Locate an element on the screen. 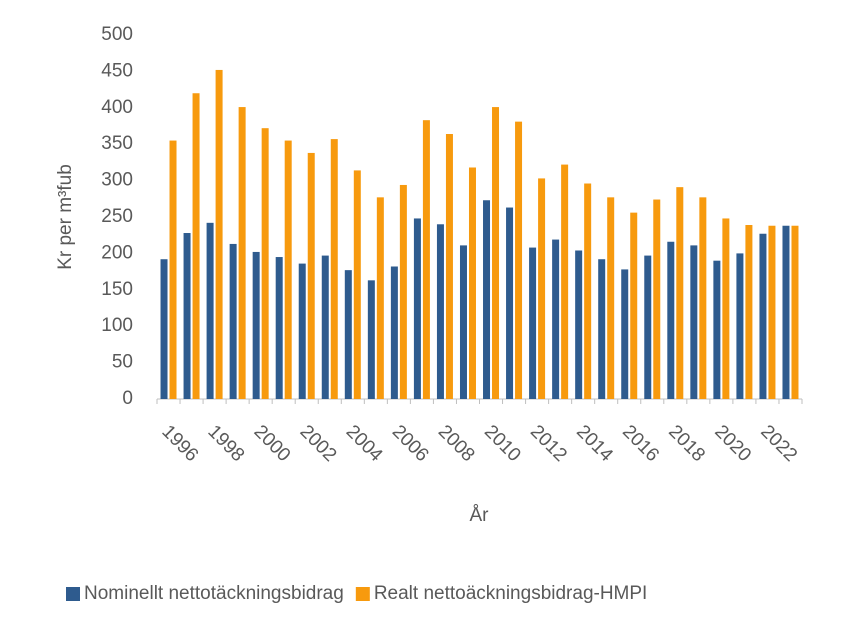 This screenshot has height=635, width=864. x-tick-label: 2016 is located at coordinates (640, 443).